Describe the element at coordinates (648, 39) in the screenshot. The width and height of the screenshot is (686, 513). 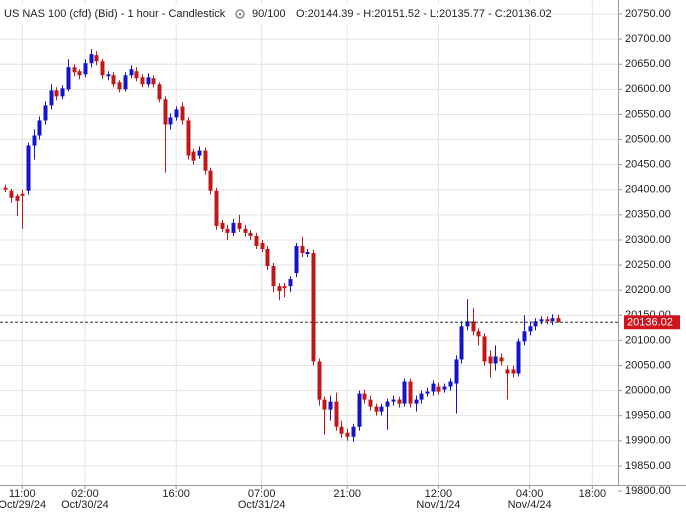
I see `y-tick-label: 20700.00` at that location.